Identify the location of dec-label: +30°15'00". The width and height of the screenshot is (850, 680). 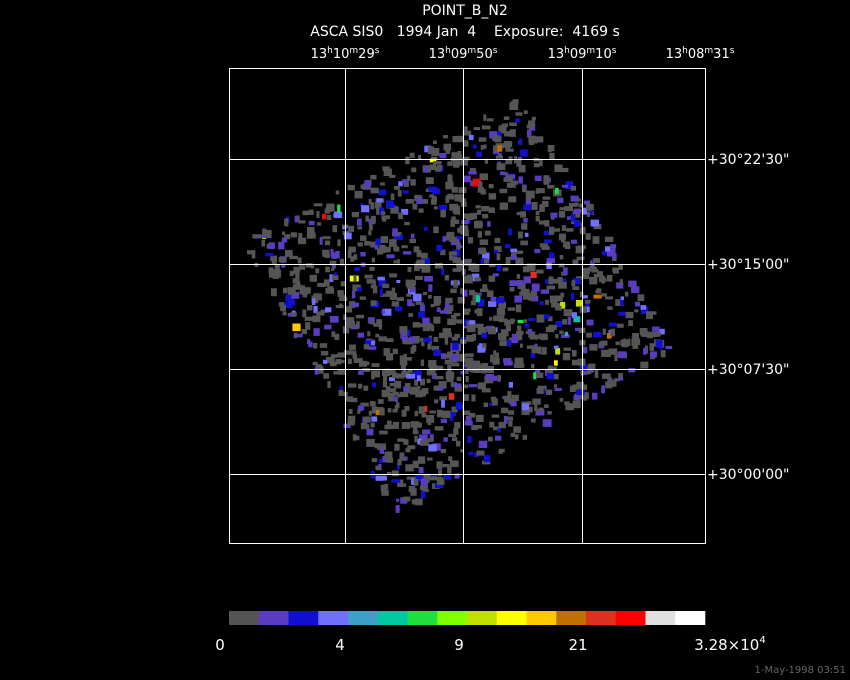
(748, 265).